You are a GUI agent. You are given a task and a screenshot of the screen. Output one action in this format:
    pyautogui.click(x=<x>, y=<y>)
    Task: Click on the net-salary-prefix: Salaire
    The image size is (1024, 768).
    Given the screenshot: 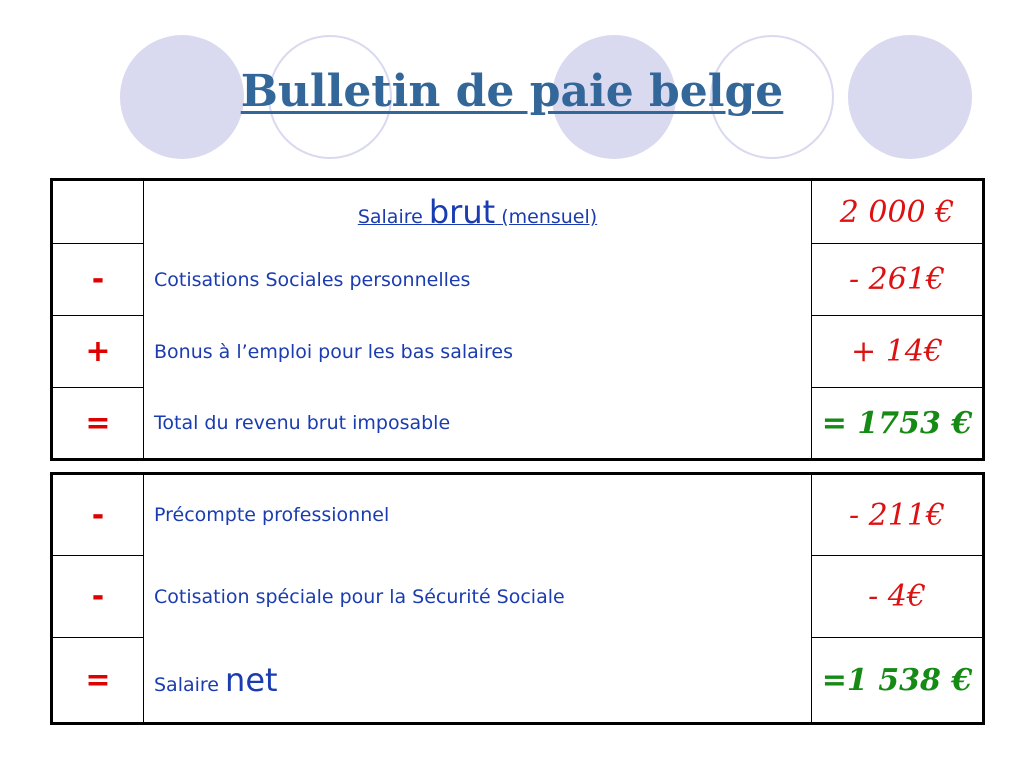 What is the action you would take?
    pyautogui.click(x=186, y=684)
    